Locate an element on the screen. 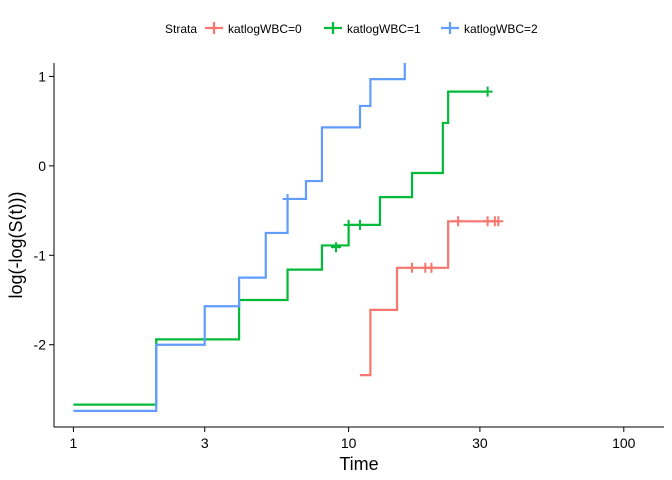 This screenshot has width=672, height=480. series-katlogWBC=0 is located at coordinates (431, 296).